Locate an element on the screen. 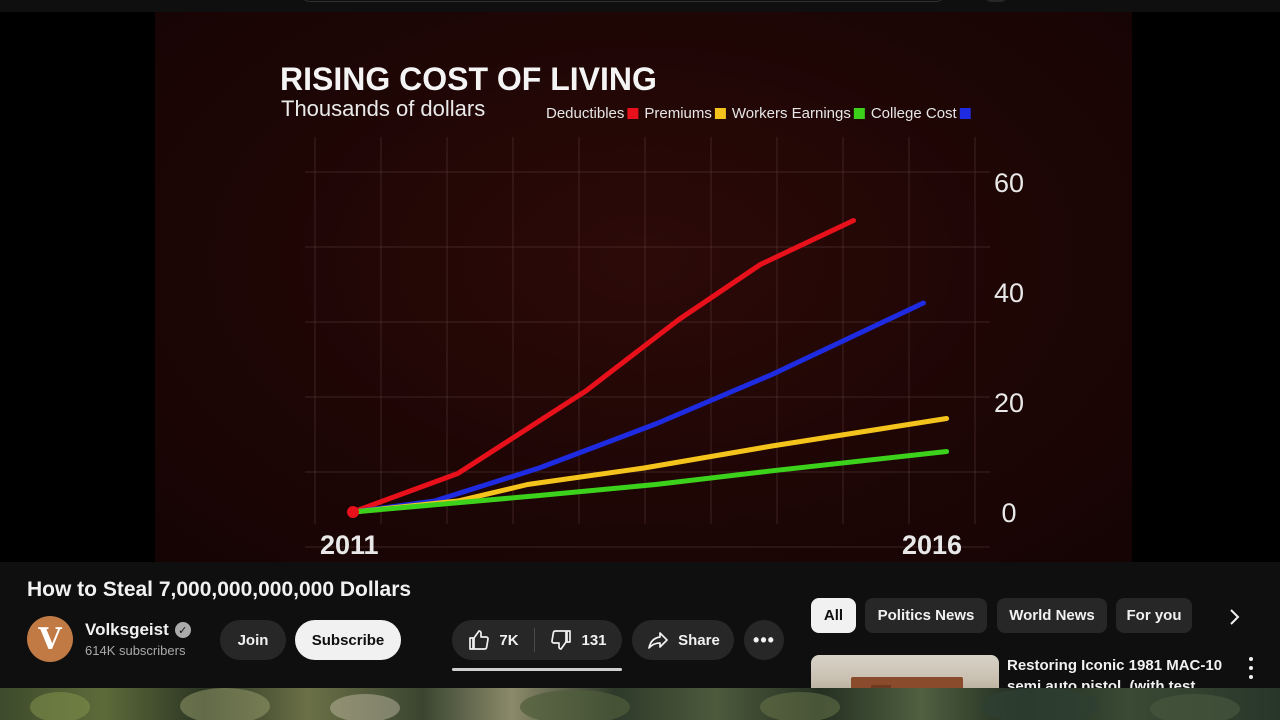 The image size is (1280, 720). avatar-letter: V is located at coordinates (50, 639).